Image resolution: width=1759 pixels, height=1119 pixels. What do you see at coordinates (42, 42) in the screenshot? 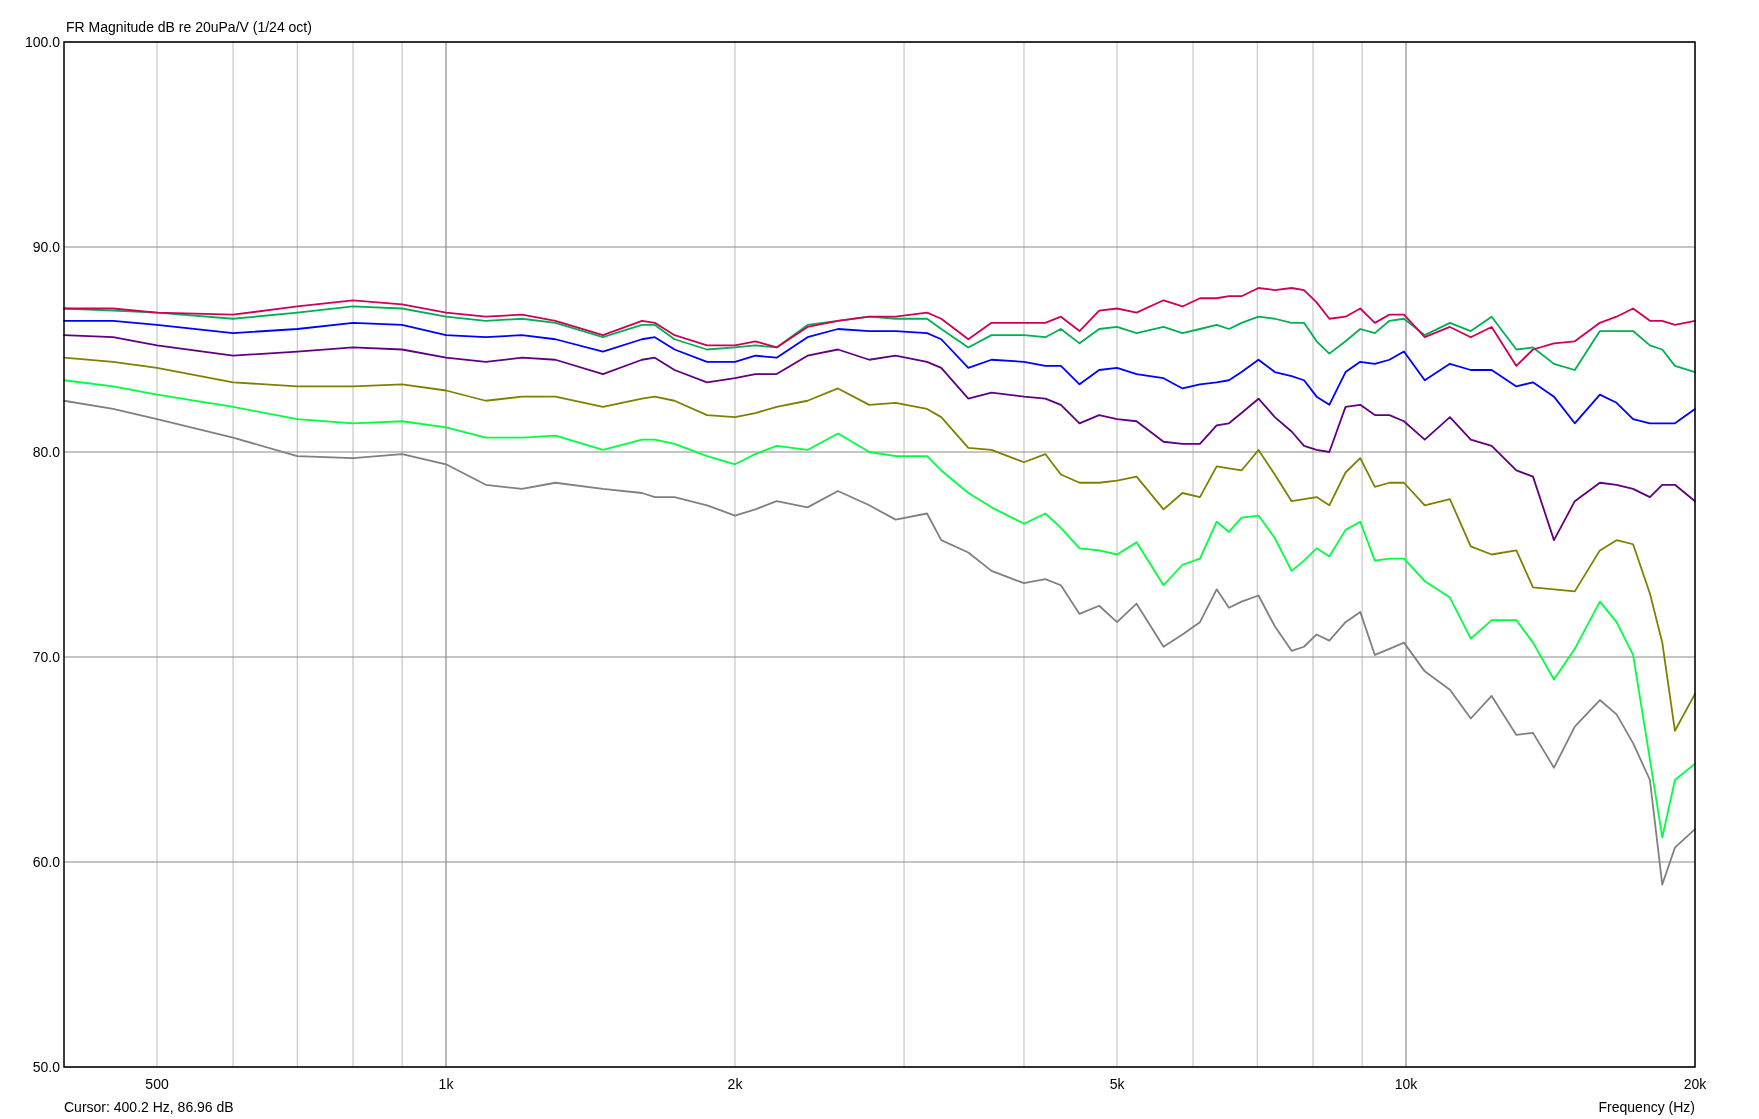
I see `y-tick-label: 100.0` at bounding box center [42, 42].